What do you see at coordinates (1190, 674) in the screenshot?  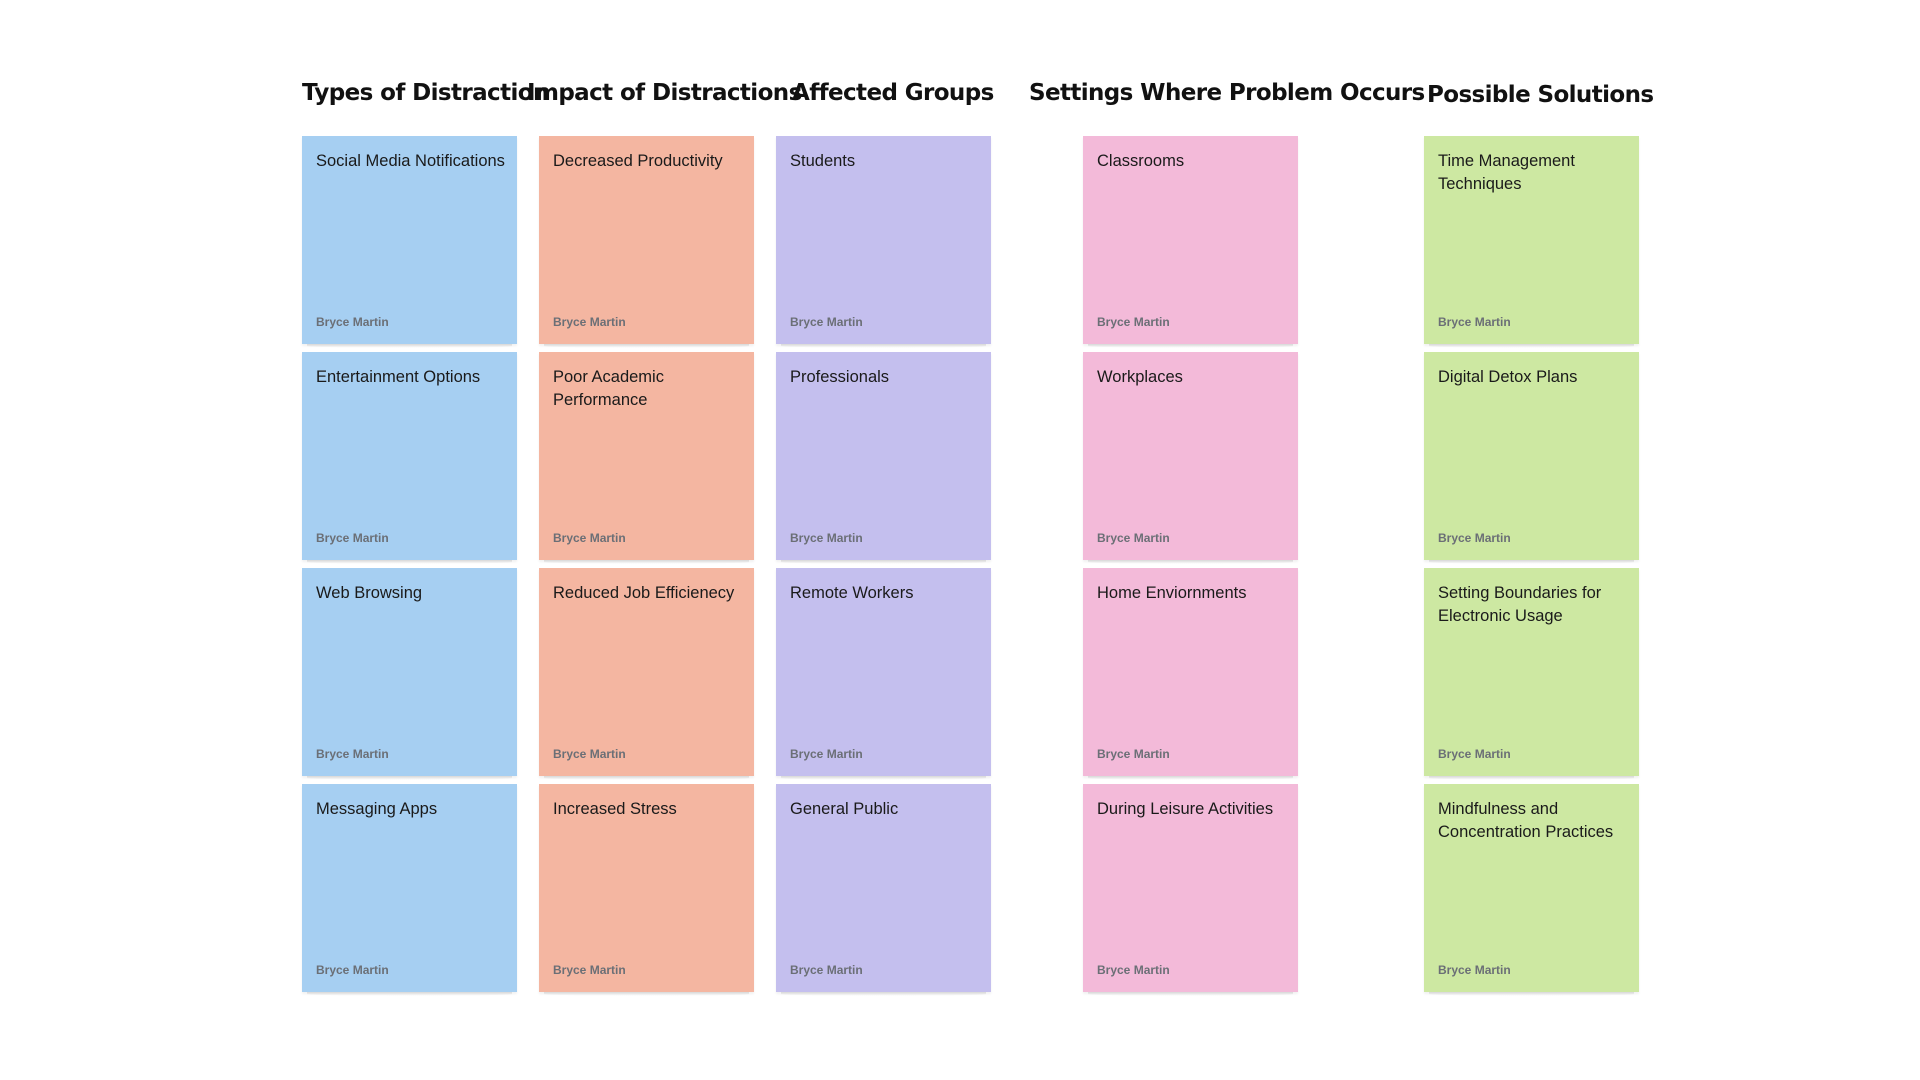 I see `sticky-note: Home Enviornments Bryce Martin` at bounding box center [1190, 674].